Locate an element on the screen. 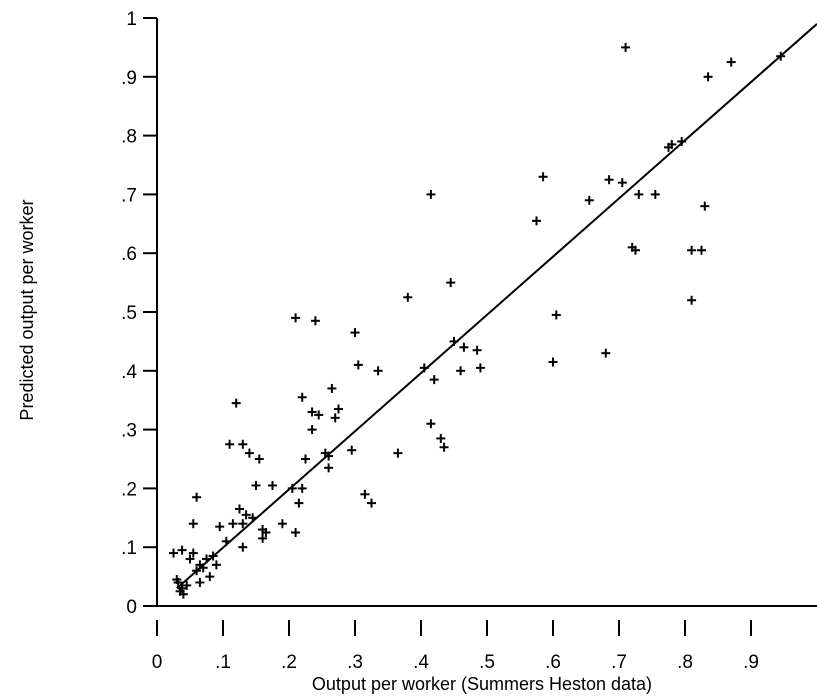 The image size is (817, 696). x-ticks: 0 .1 .2 .3 .4 .5 .6 .7 .8 .9 is located at coordinates (455, 646).